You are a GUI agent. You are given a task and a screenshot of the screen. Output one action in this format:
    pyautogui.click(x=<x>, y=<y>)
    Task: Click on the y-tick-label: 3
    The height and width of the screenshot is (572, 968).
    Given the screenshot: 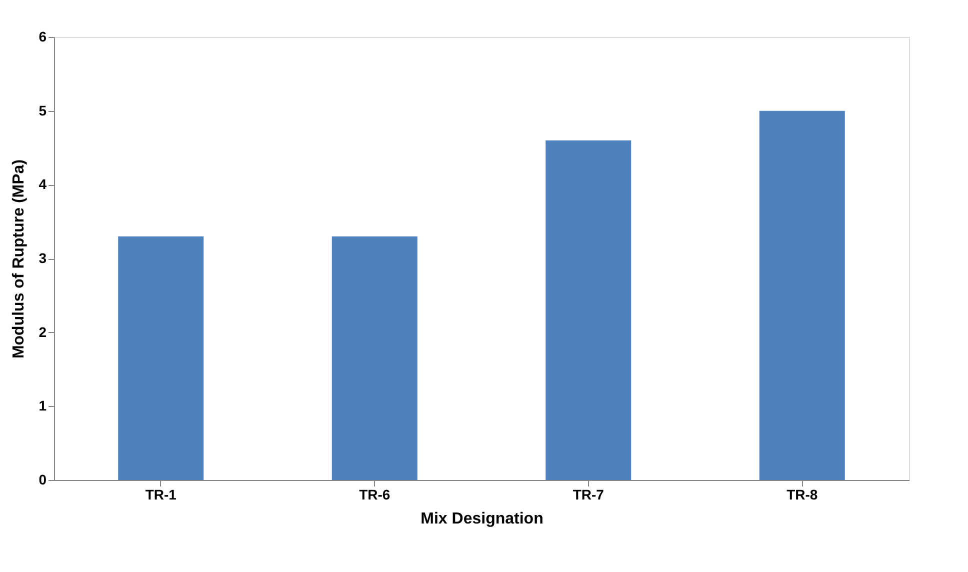 What is the action you would take?
    pyautogui.click(x=42, y=258)
    